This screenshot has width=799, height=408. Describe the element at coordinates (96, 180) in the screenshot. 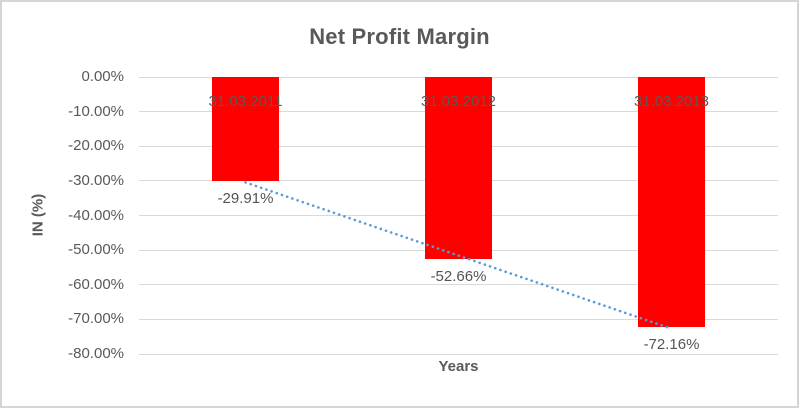

I see `y-axis-tick-label: -30.00%` at that location.